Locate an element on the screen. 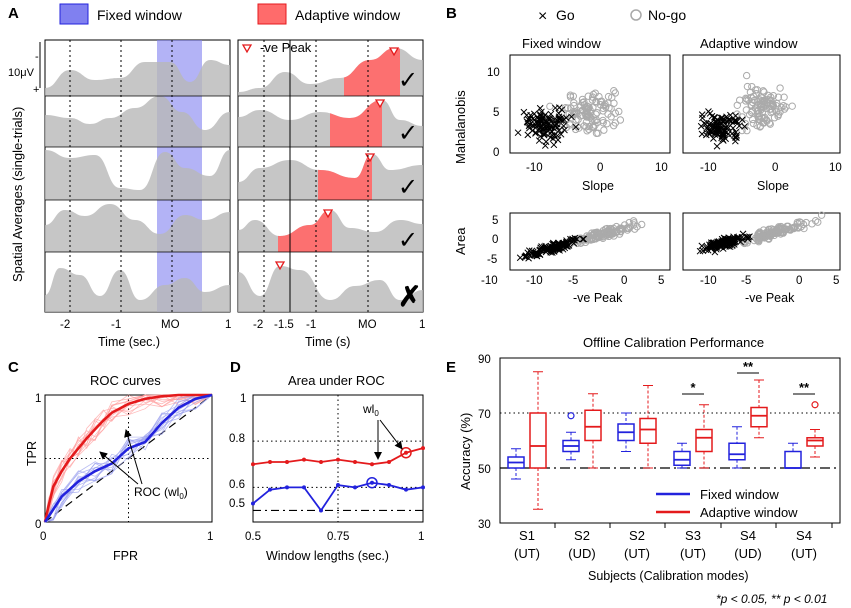 This screenshot has width=851, height=608. e-legend-adaptive-label: Adaptive window is located at coordinates (749, 512).